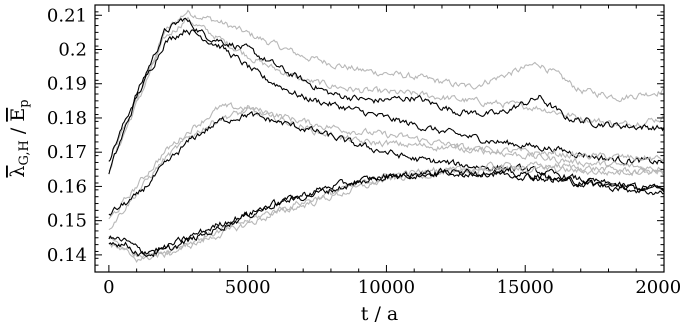  Describe the element at coordinates (67, 15) in the screenshot. I see `y-tick-label: 0.21` at that location.